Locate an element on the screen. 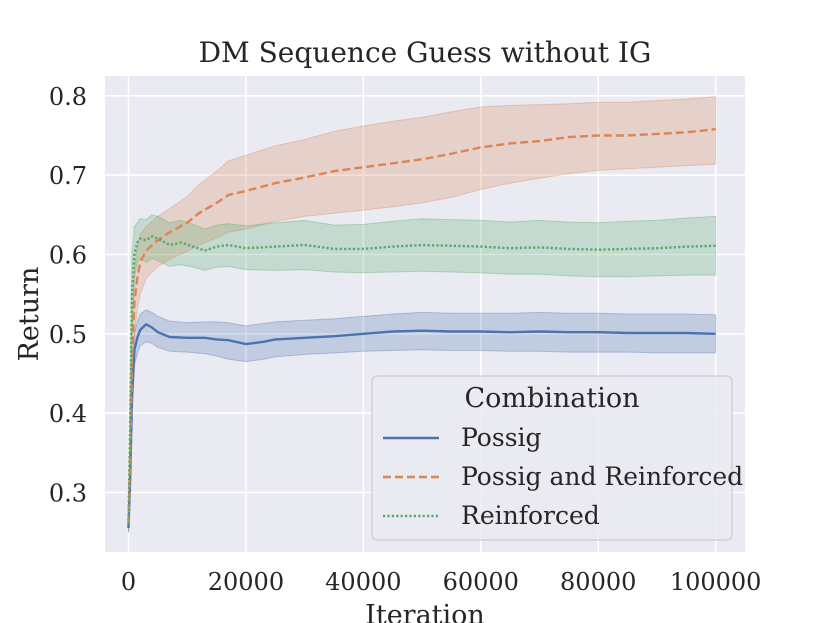 The width and height of the screenshot is (830, 623). y-tick-label: 0.5 is located at coordinates (68, 335).